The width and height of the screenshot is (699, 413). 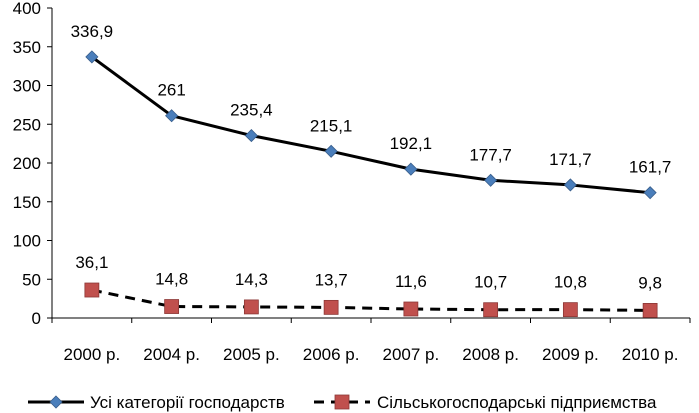 I want to click on data-label: 14,8, so click(x=171, y=279).